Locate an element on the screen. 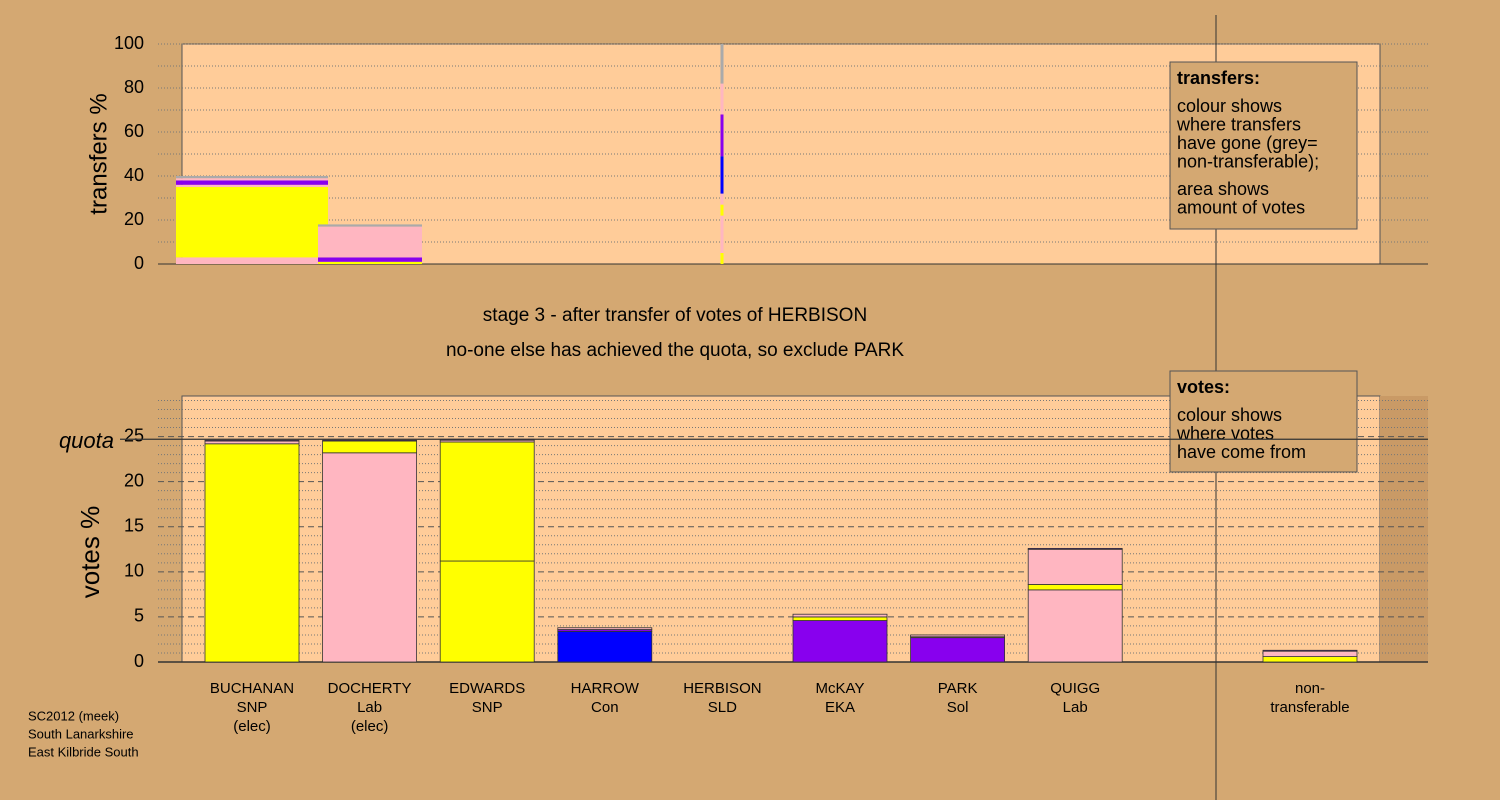 The height and width of the screenshot is (800, 1500). x-tick-label: Con is located at coordinates (605, 707).